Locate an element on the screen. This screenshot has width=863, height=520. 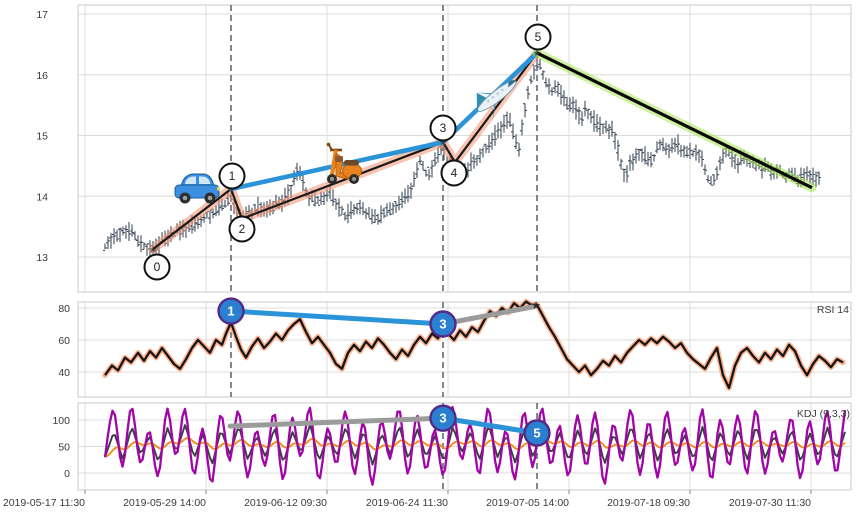
y-tick-label: 15 is located at coordinates (42, 137).